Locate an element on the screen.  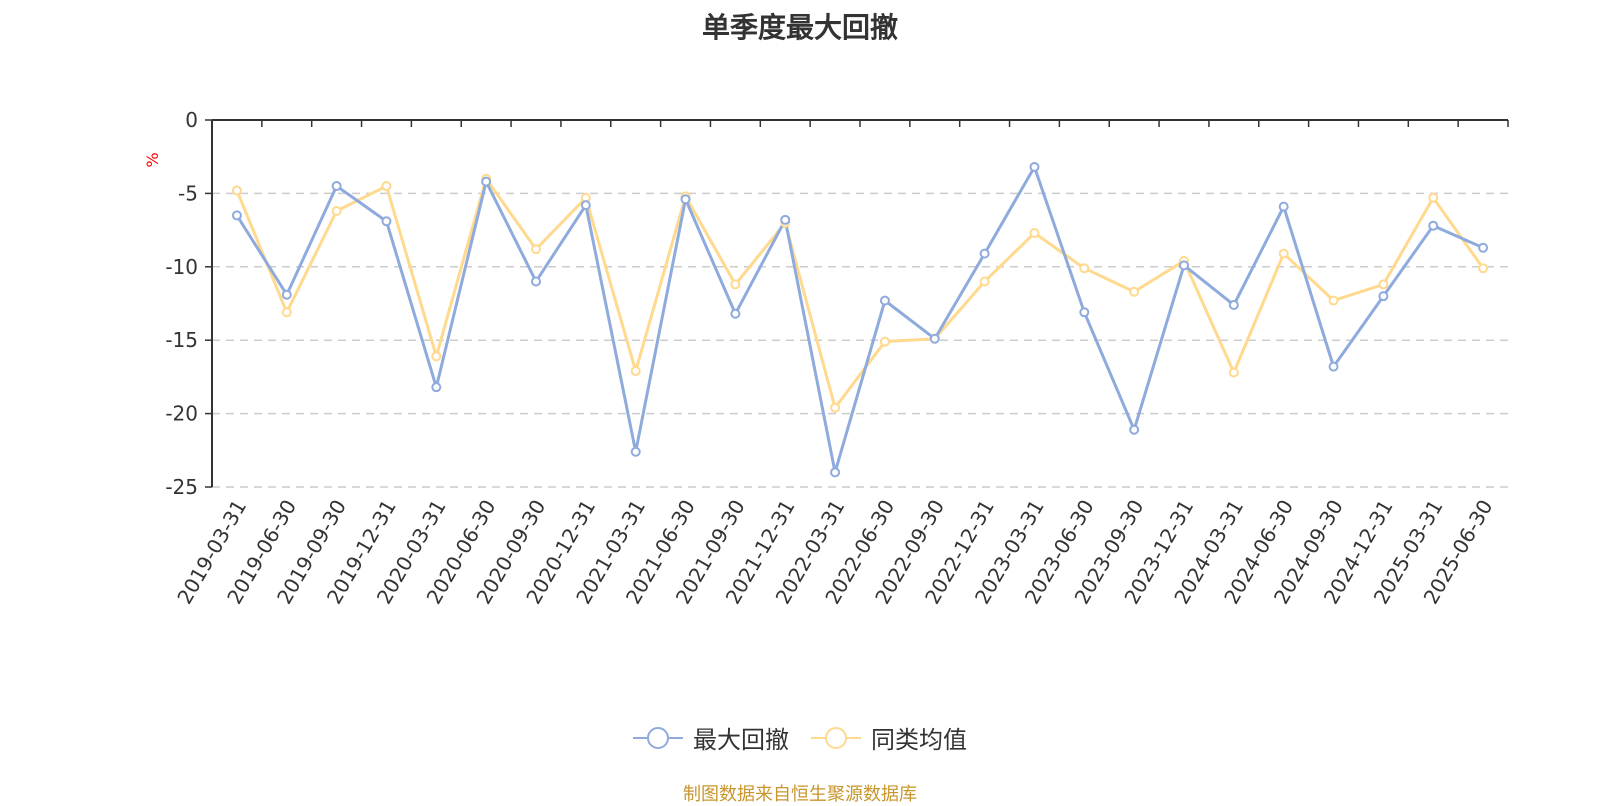
source-note: 制图数据来自恒生聚源数据库 is located at coordinates (800, 794).